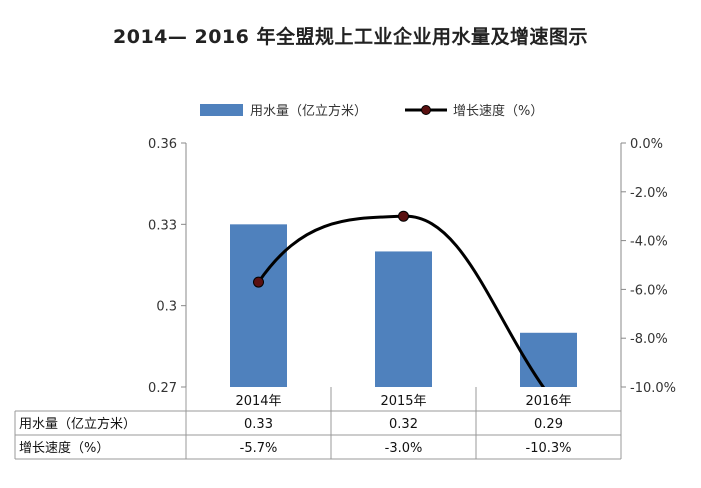 This screenshot has height=488, width=701. I want to click on table-row-header: 用水量（亿立方米）, so click(77, 424).